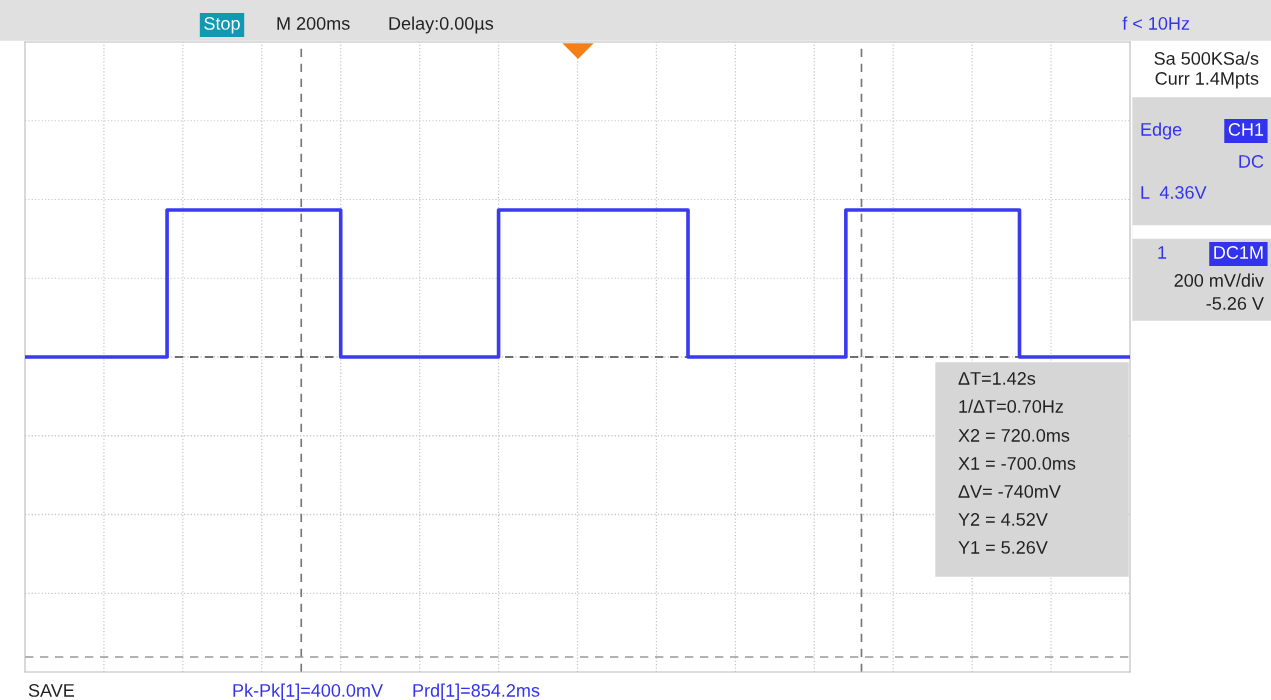  I want to click on text: 1, so click(1162, 252).